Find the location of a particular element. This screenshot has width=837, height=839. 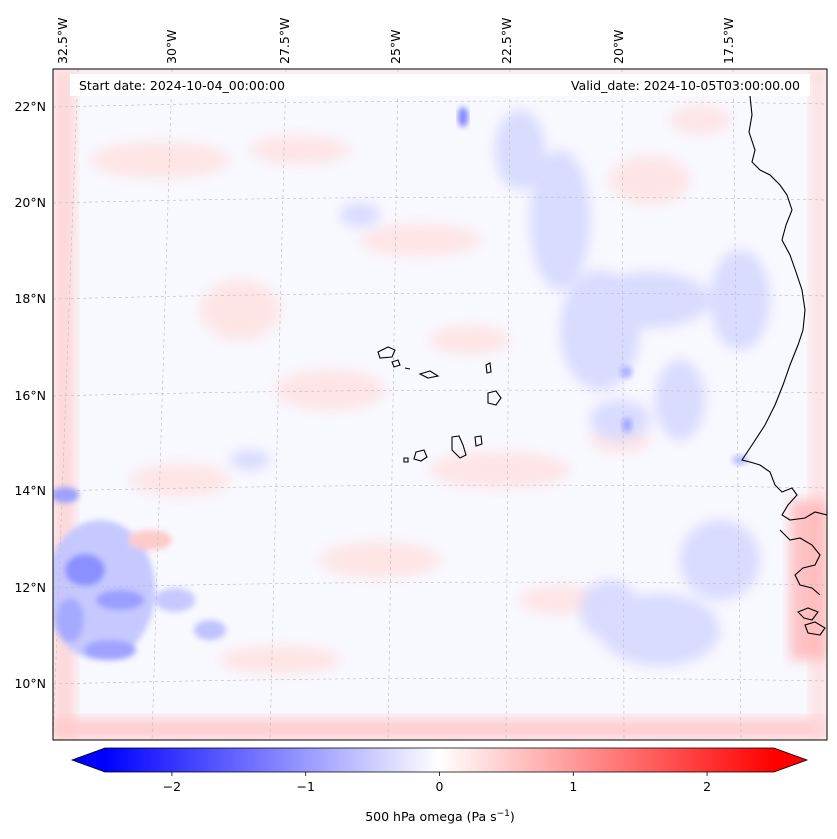

sao-vicente-island is located at coordinates (396, 363).